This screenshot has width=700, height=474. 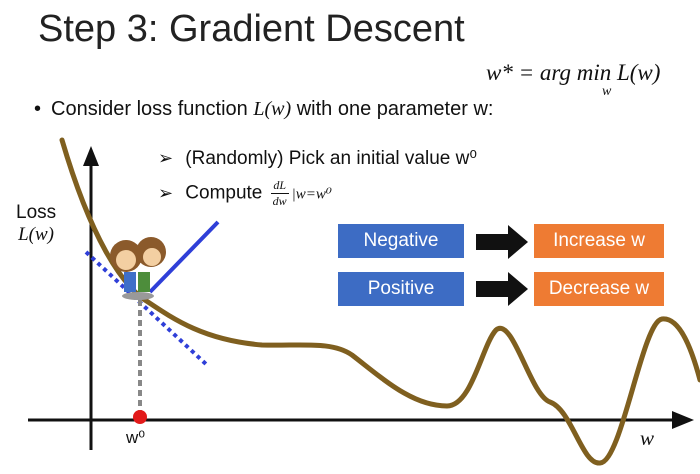 I want to click on derivative-fraction: dL dw, so click(x=279, y=193).